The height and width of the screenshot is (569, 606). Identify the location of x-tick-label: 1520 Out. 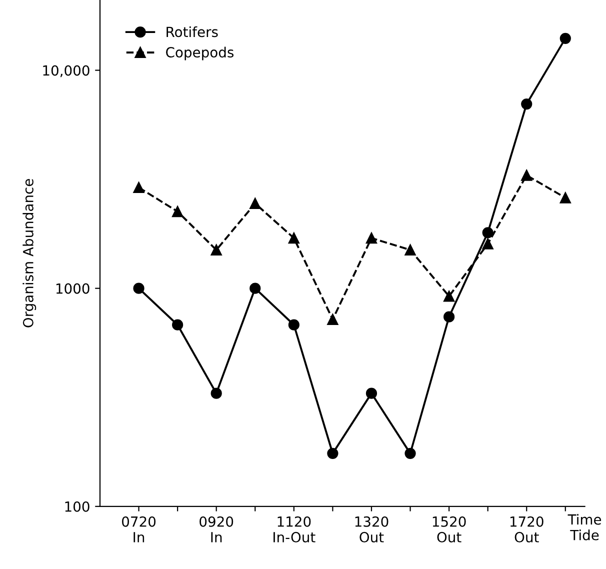
(449, 529).